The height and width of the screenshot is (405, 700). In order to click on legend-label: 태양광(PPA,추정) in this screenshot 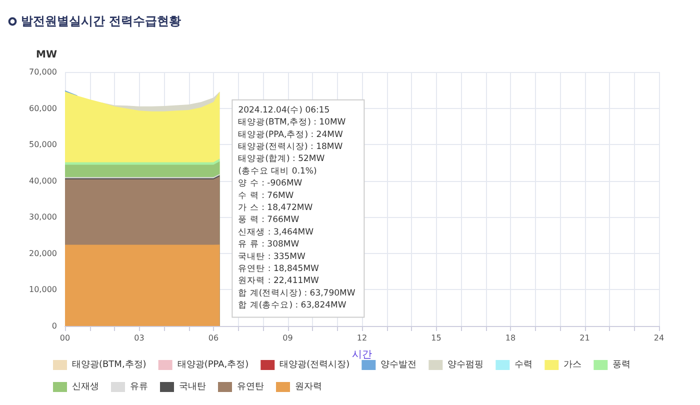, I will do `click(213, 365)`.